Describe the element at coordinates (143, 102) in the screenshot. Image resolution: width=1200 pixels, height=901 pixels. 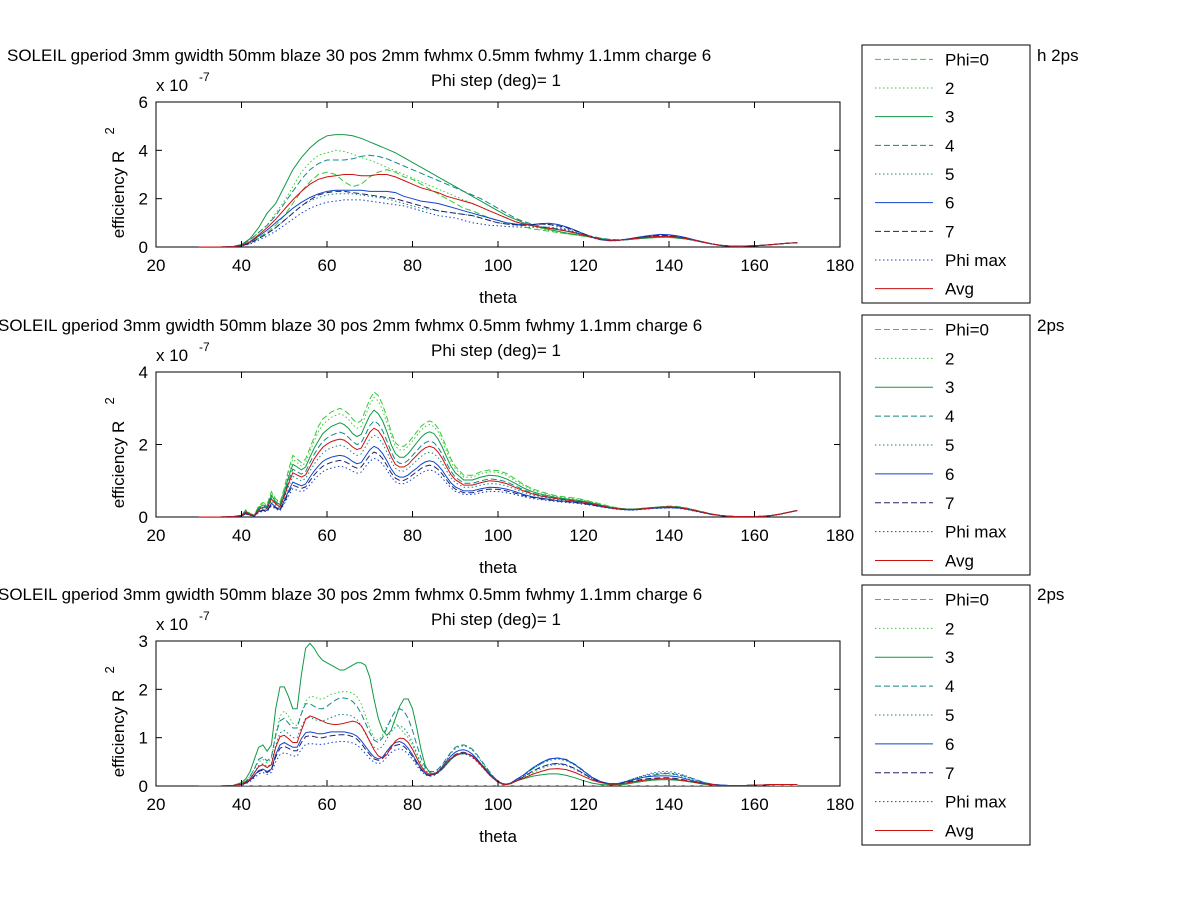
I see `y-tick-label: 6` at that location.